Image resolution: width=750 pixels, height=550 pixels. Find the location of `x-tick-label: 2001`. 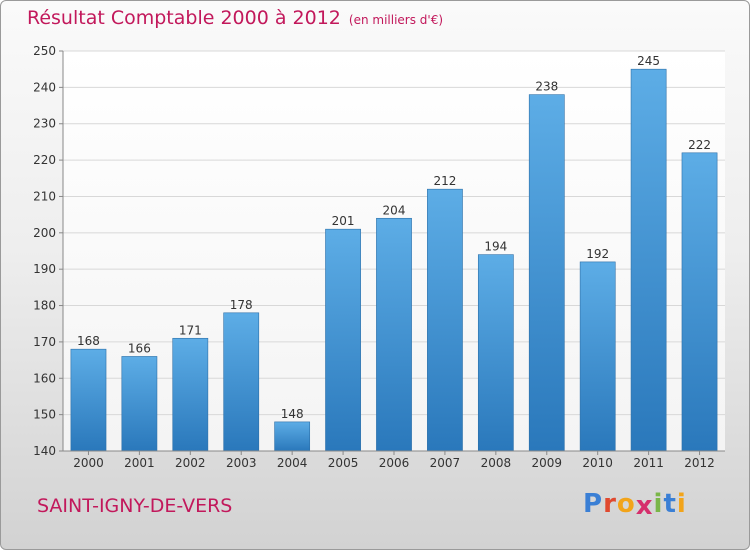

x-tick-label: 2001 is located at coordinates (139, 463).